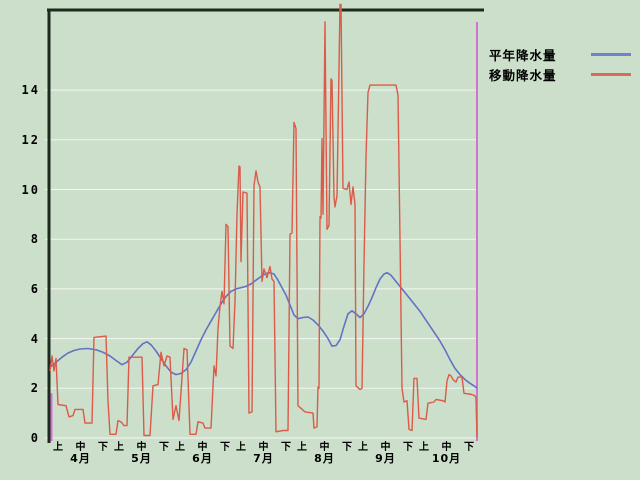  What do you see at coordinates (385, 458) in the screenshot?
I see `x-month-label: 9月` at bounding box center [385, 458].